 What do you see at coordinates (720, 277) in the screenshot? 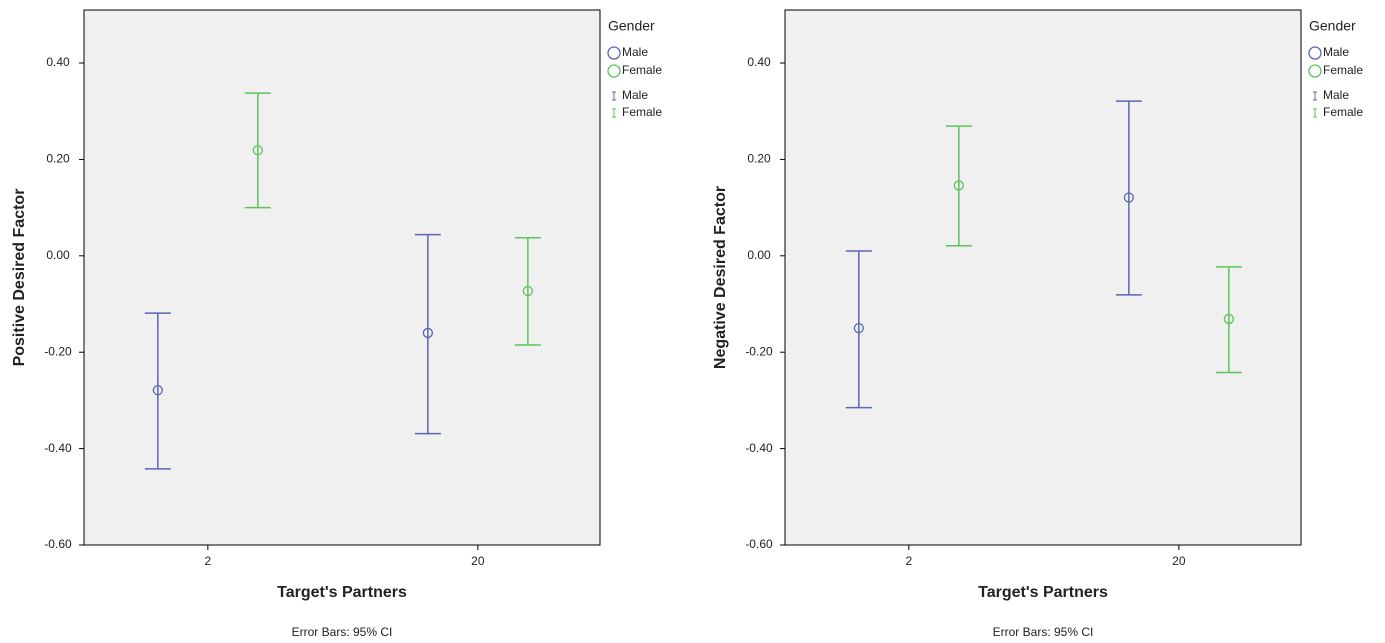
I see `y-axis-label: Negative Desired Factor` at bounding box center [720, 277].